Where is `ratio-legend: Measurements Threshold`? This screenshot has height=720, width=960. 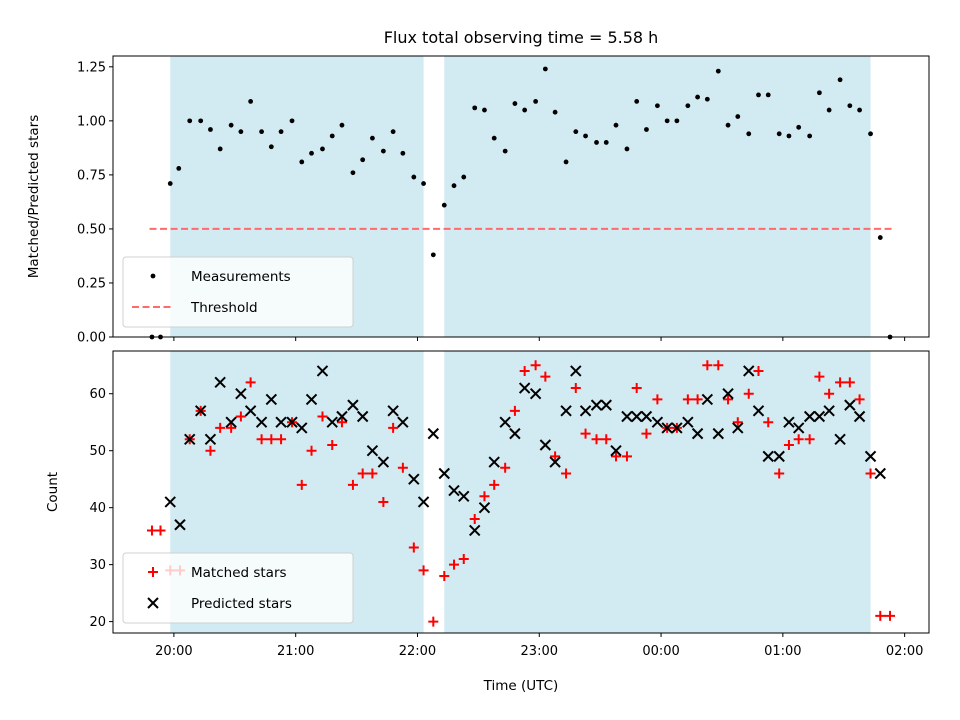 ratio-legend: Measurements Threshold is located at coordinates (238, 292).